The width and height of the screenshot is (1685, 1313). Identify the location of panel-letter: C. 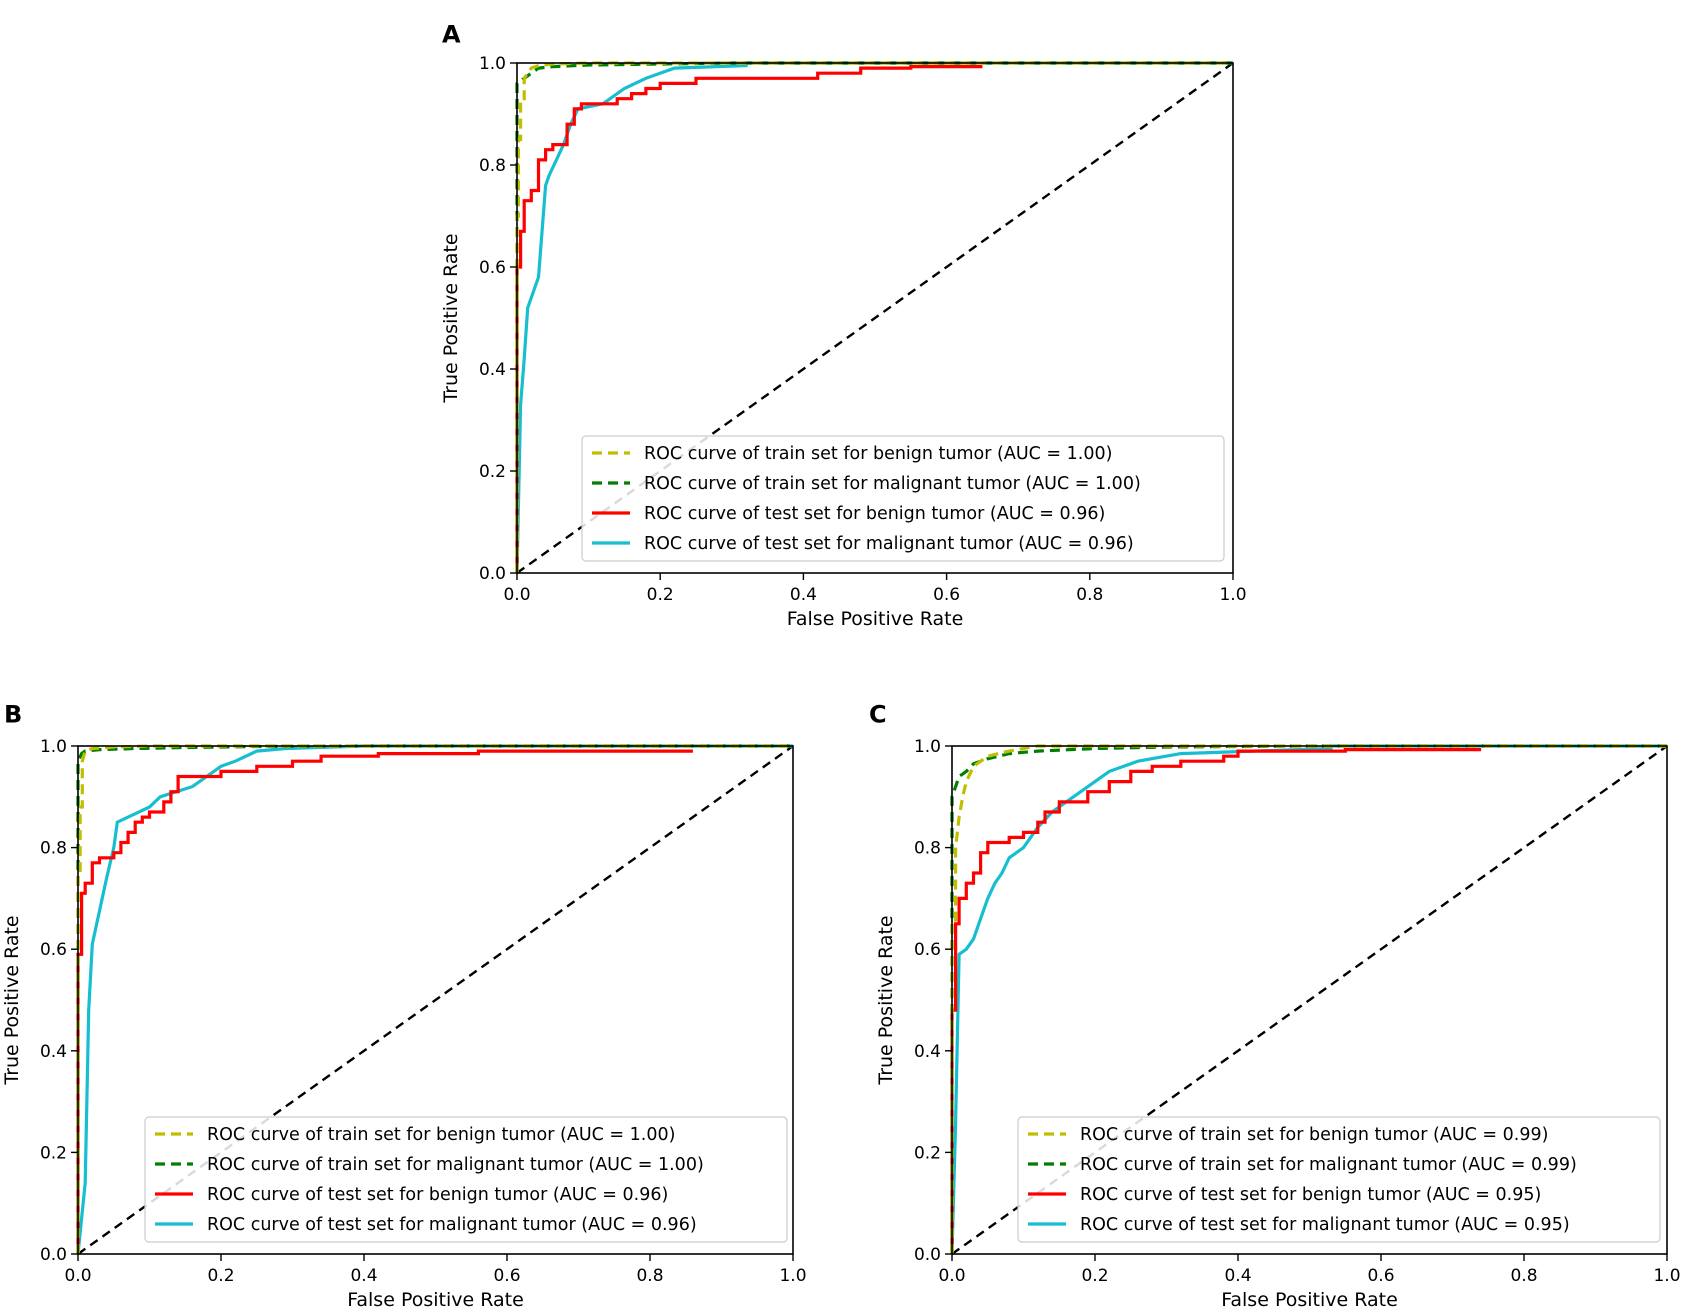
(878, 715).